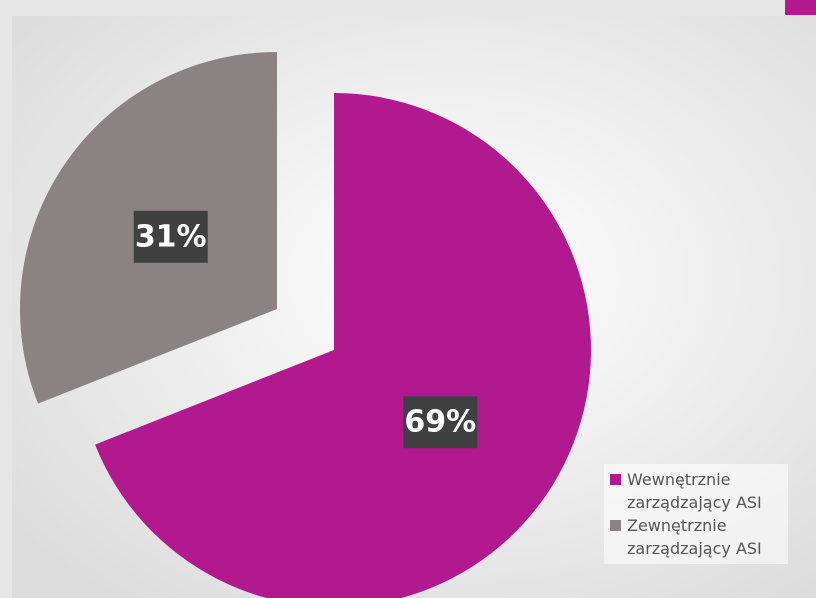  I want to click on legend-label: Zewnętrznie zarządzający ASI, so click(694, 537).